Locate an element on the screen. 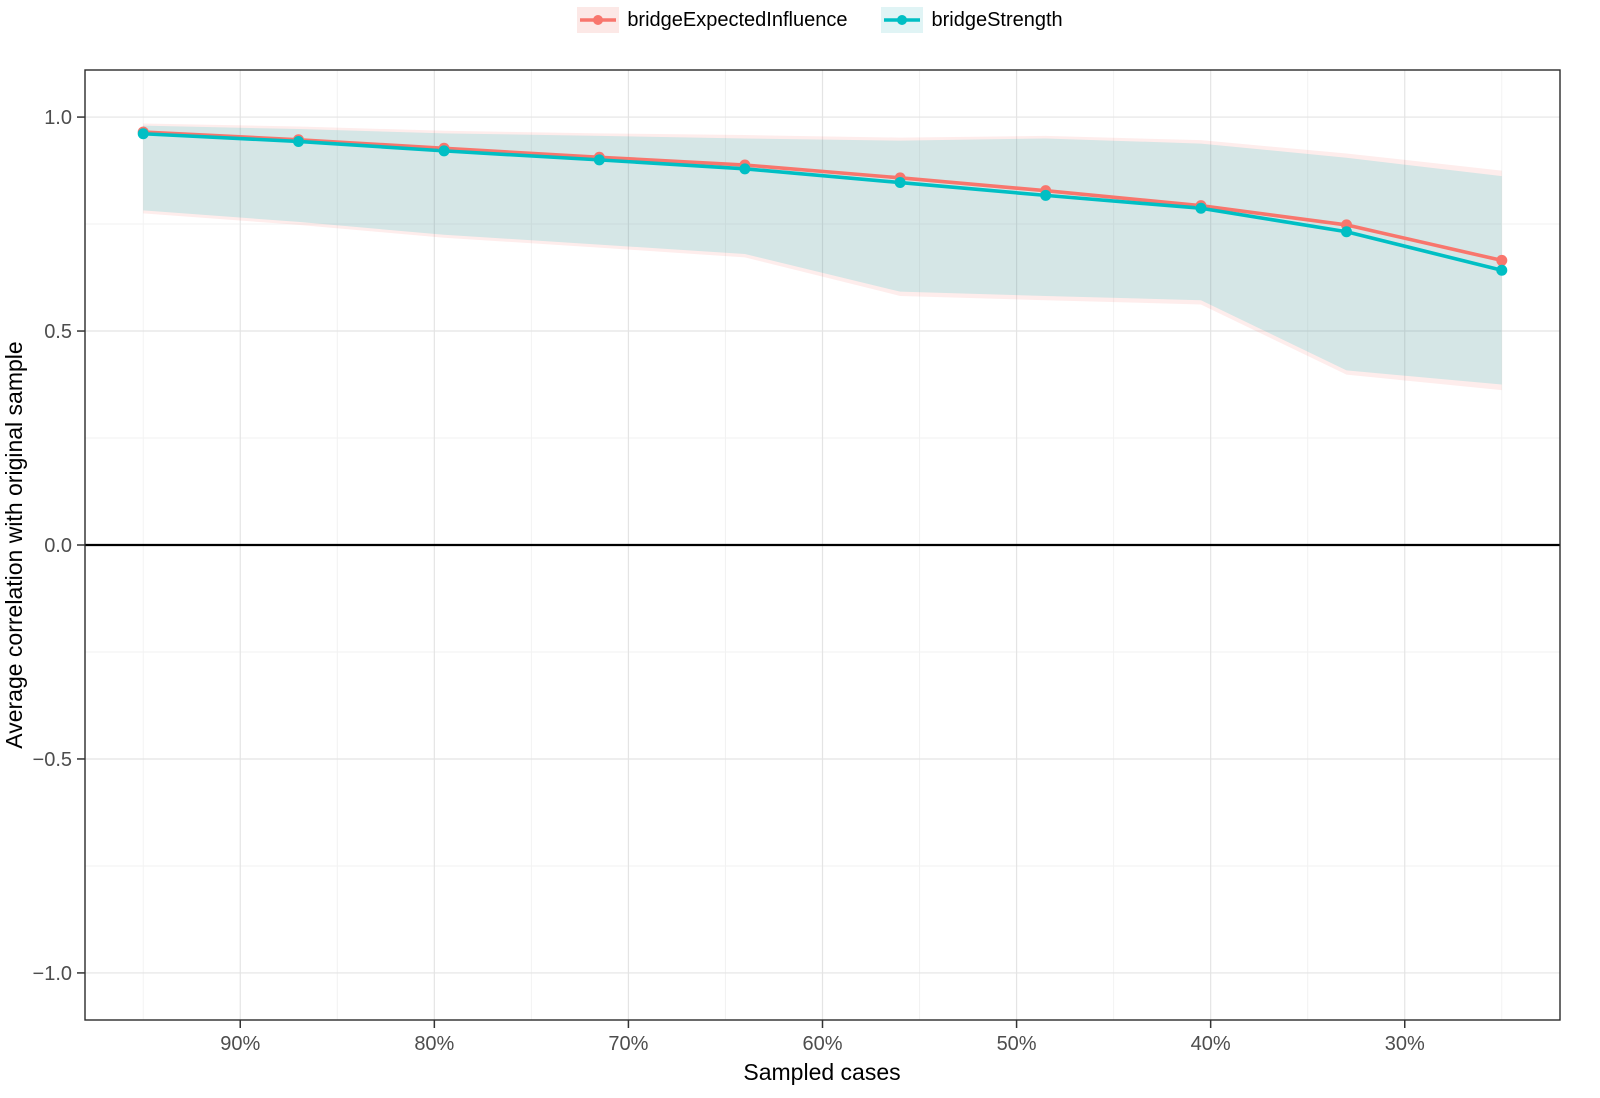 The image size is (1600, 1098). line-bridgeExpectedInfluence is located at coordinates (822, 196).